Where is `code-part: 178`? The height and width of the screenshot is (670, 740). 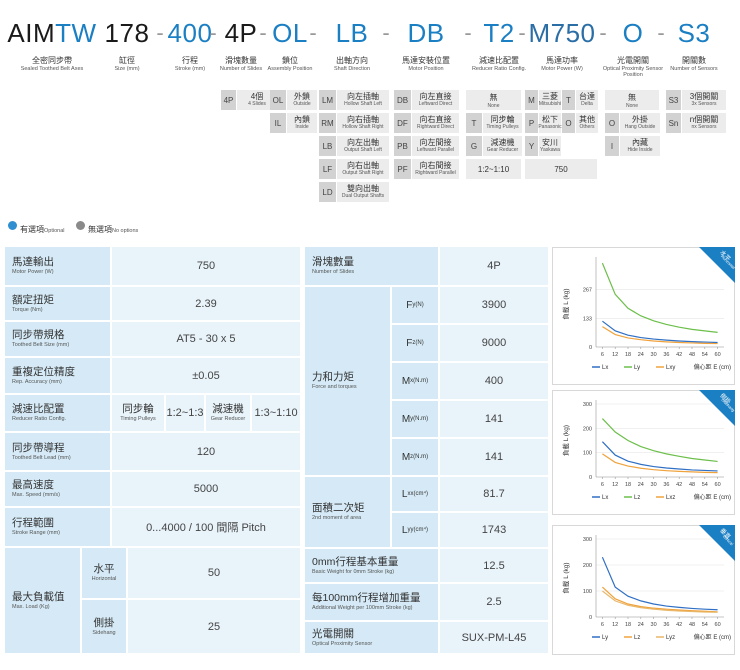 code-part: 178 is located at coordinates (127, 33).